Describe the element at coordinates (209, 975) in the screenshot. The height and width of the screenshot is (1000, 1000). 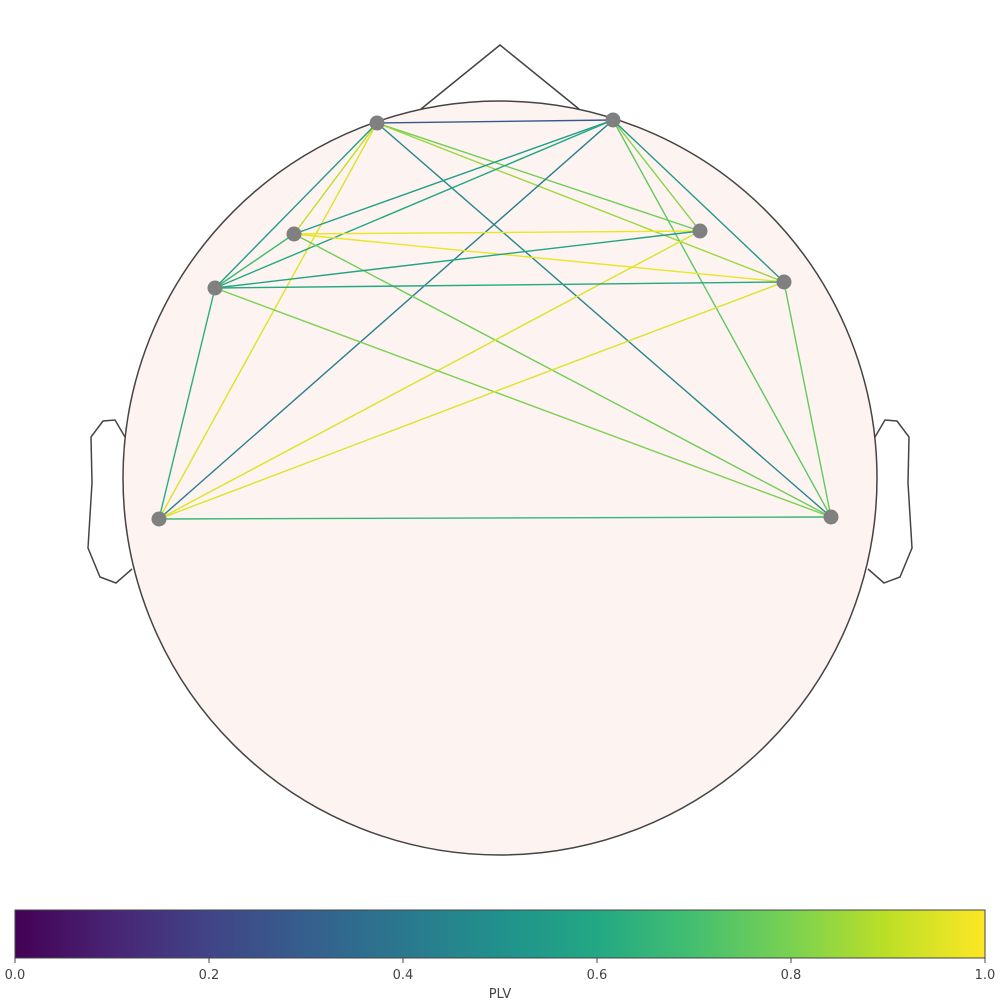
I see `colorbar-tick-label: 0.2` at that location.